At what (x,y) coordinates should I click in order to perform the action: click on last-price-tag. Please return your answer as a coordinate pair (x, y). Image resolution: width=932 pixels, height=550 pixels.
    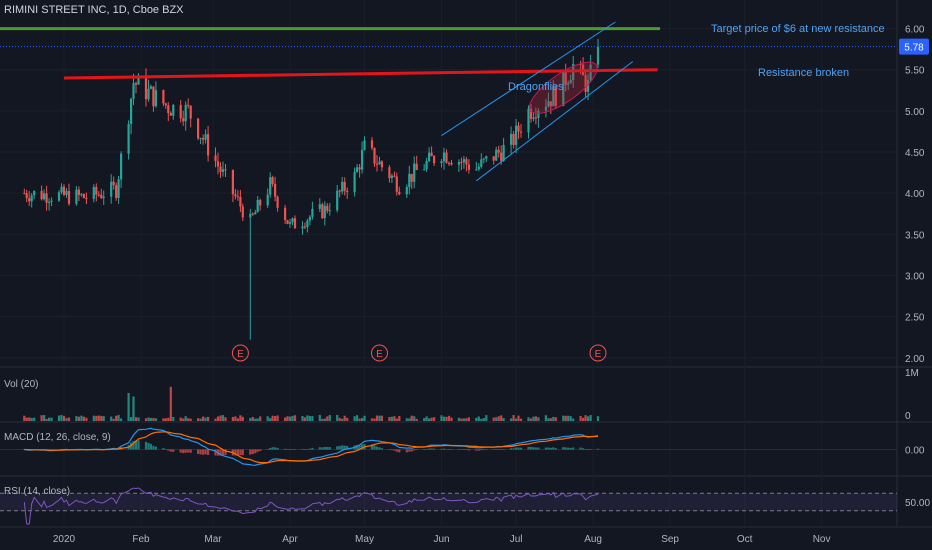
    Looking at the image, I should click on (914, 46).